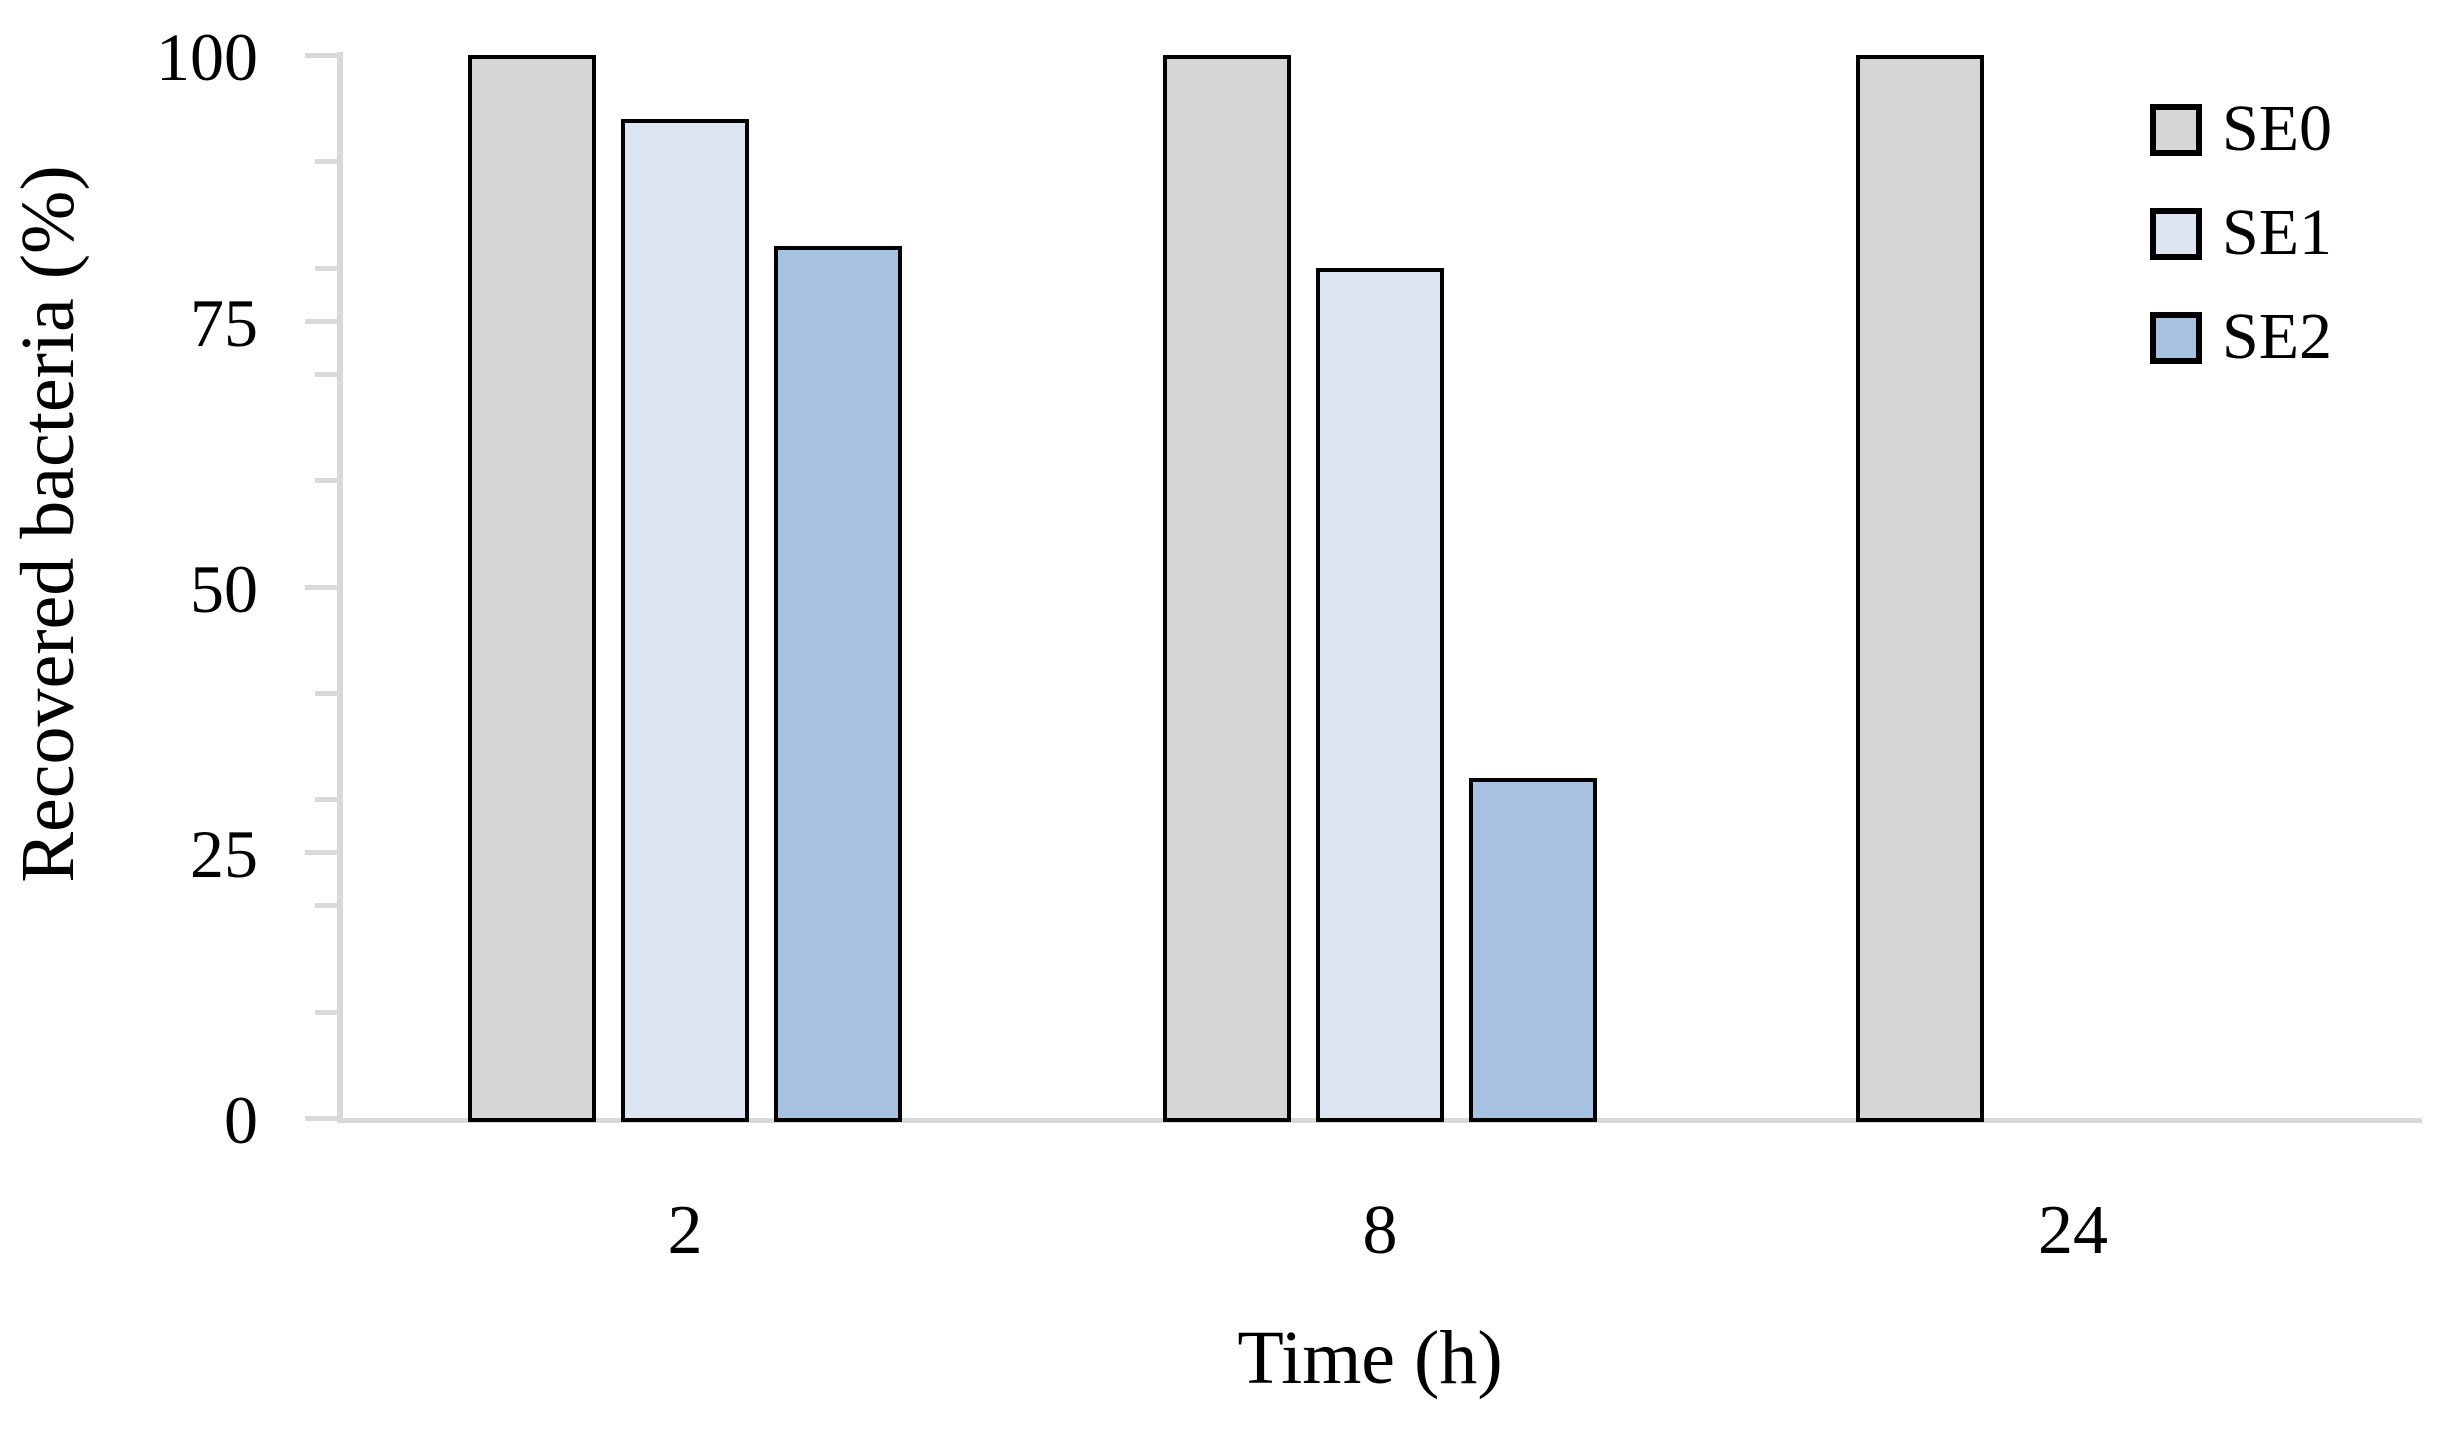 This screenshot has height=1434, width=2445. What do you see at coordinates (2176, 234) in the screenshot?
I see `legend-swatch-SE1` at bounding box center [2176, 234].